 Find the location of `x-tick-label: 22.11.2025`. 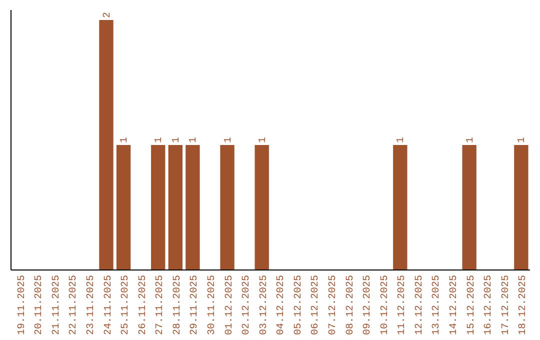

x-tick-label: 22.11.2025 is located at coordinates (74, 305).